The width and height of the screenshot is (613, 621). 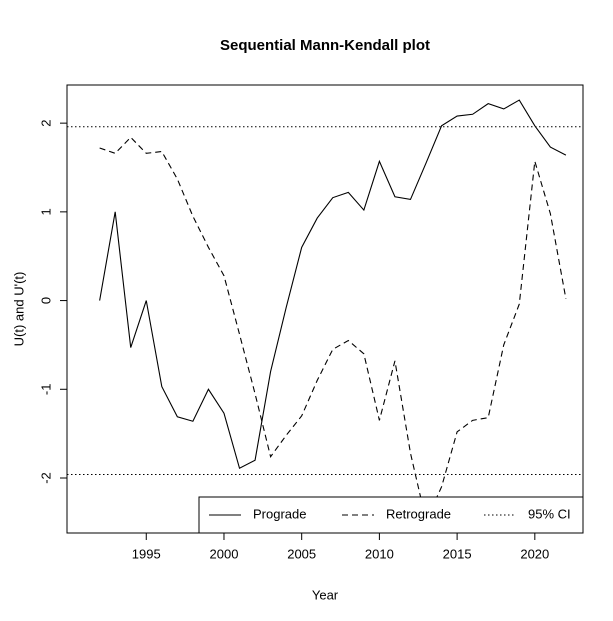 I want to click on legend-box, so click(x=391, y=515).